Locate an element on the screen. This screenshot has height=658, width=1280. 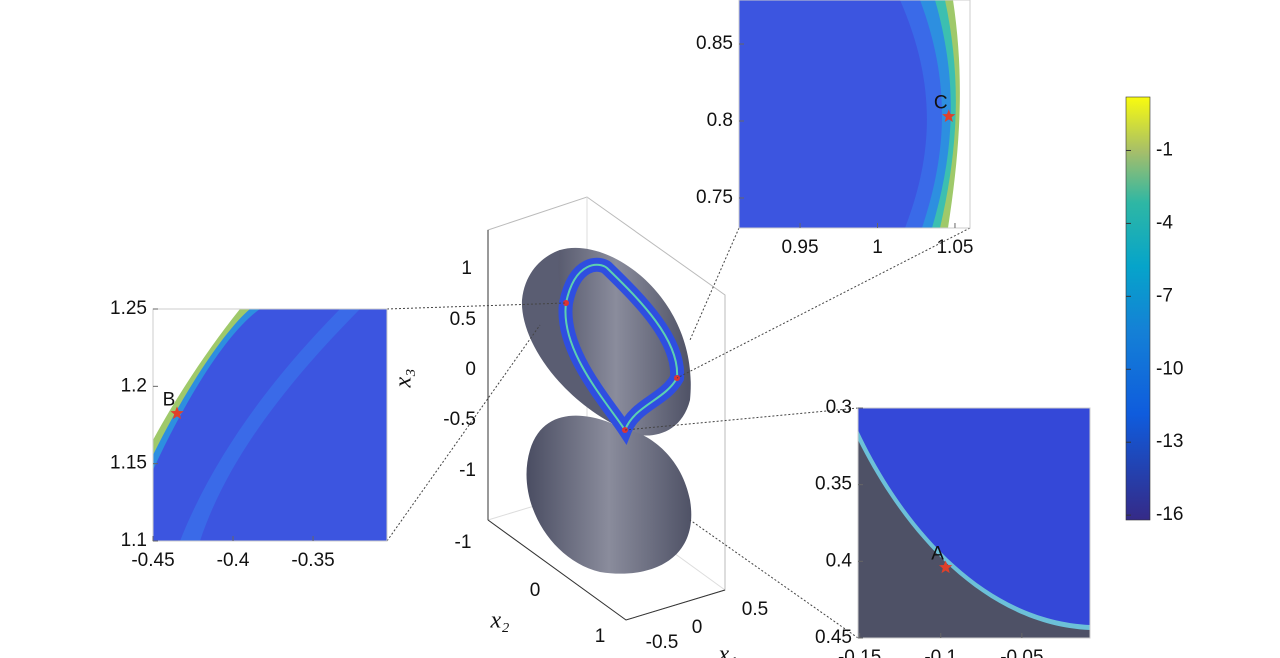
x-tick-label: 0.95 is located at coordinates (800, 247).